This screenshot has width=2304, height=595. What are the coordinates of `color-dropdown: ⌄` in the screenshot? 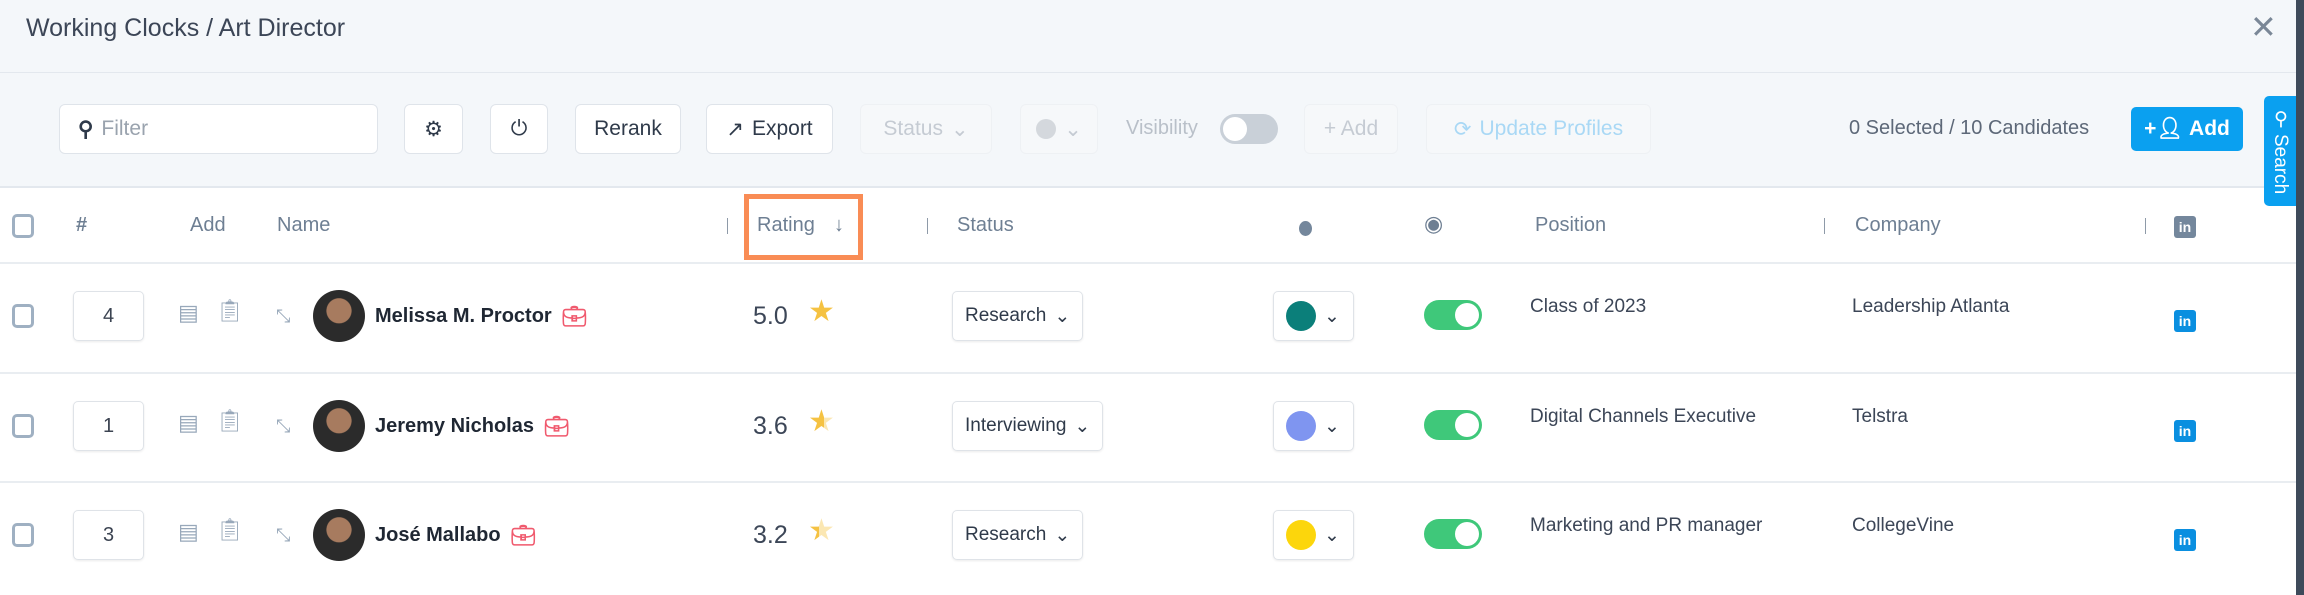 It's located at (1059, 129).